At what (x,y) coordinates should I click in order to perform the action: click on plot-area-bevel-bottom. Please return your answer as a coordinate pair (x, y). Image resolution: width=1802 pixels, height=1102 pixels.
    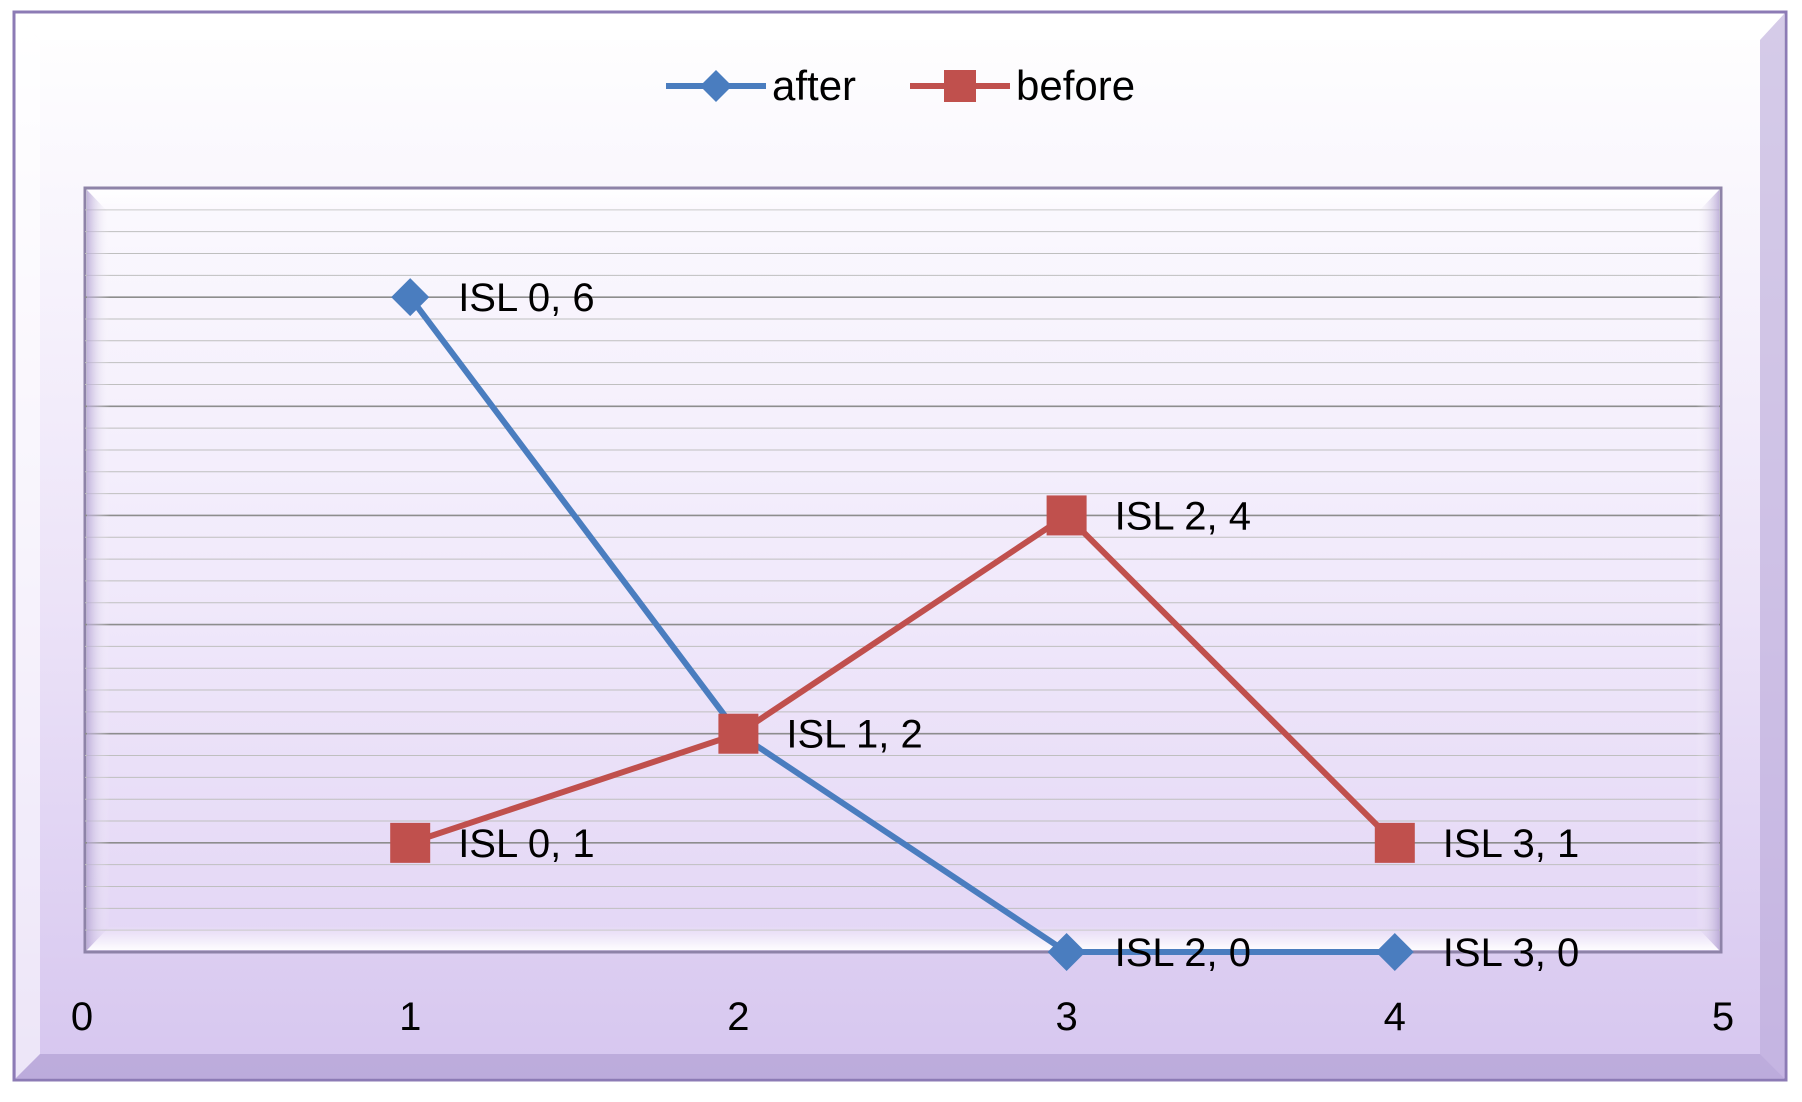
    Looking at the image, I should click on (903, 938).